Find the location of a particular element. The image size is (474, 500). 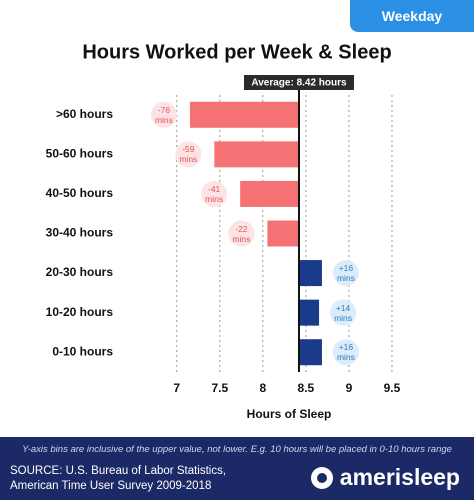

source-line: American Time User Survey 2009-2018 is located at coordinates (111, 486).